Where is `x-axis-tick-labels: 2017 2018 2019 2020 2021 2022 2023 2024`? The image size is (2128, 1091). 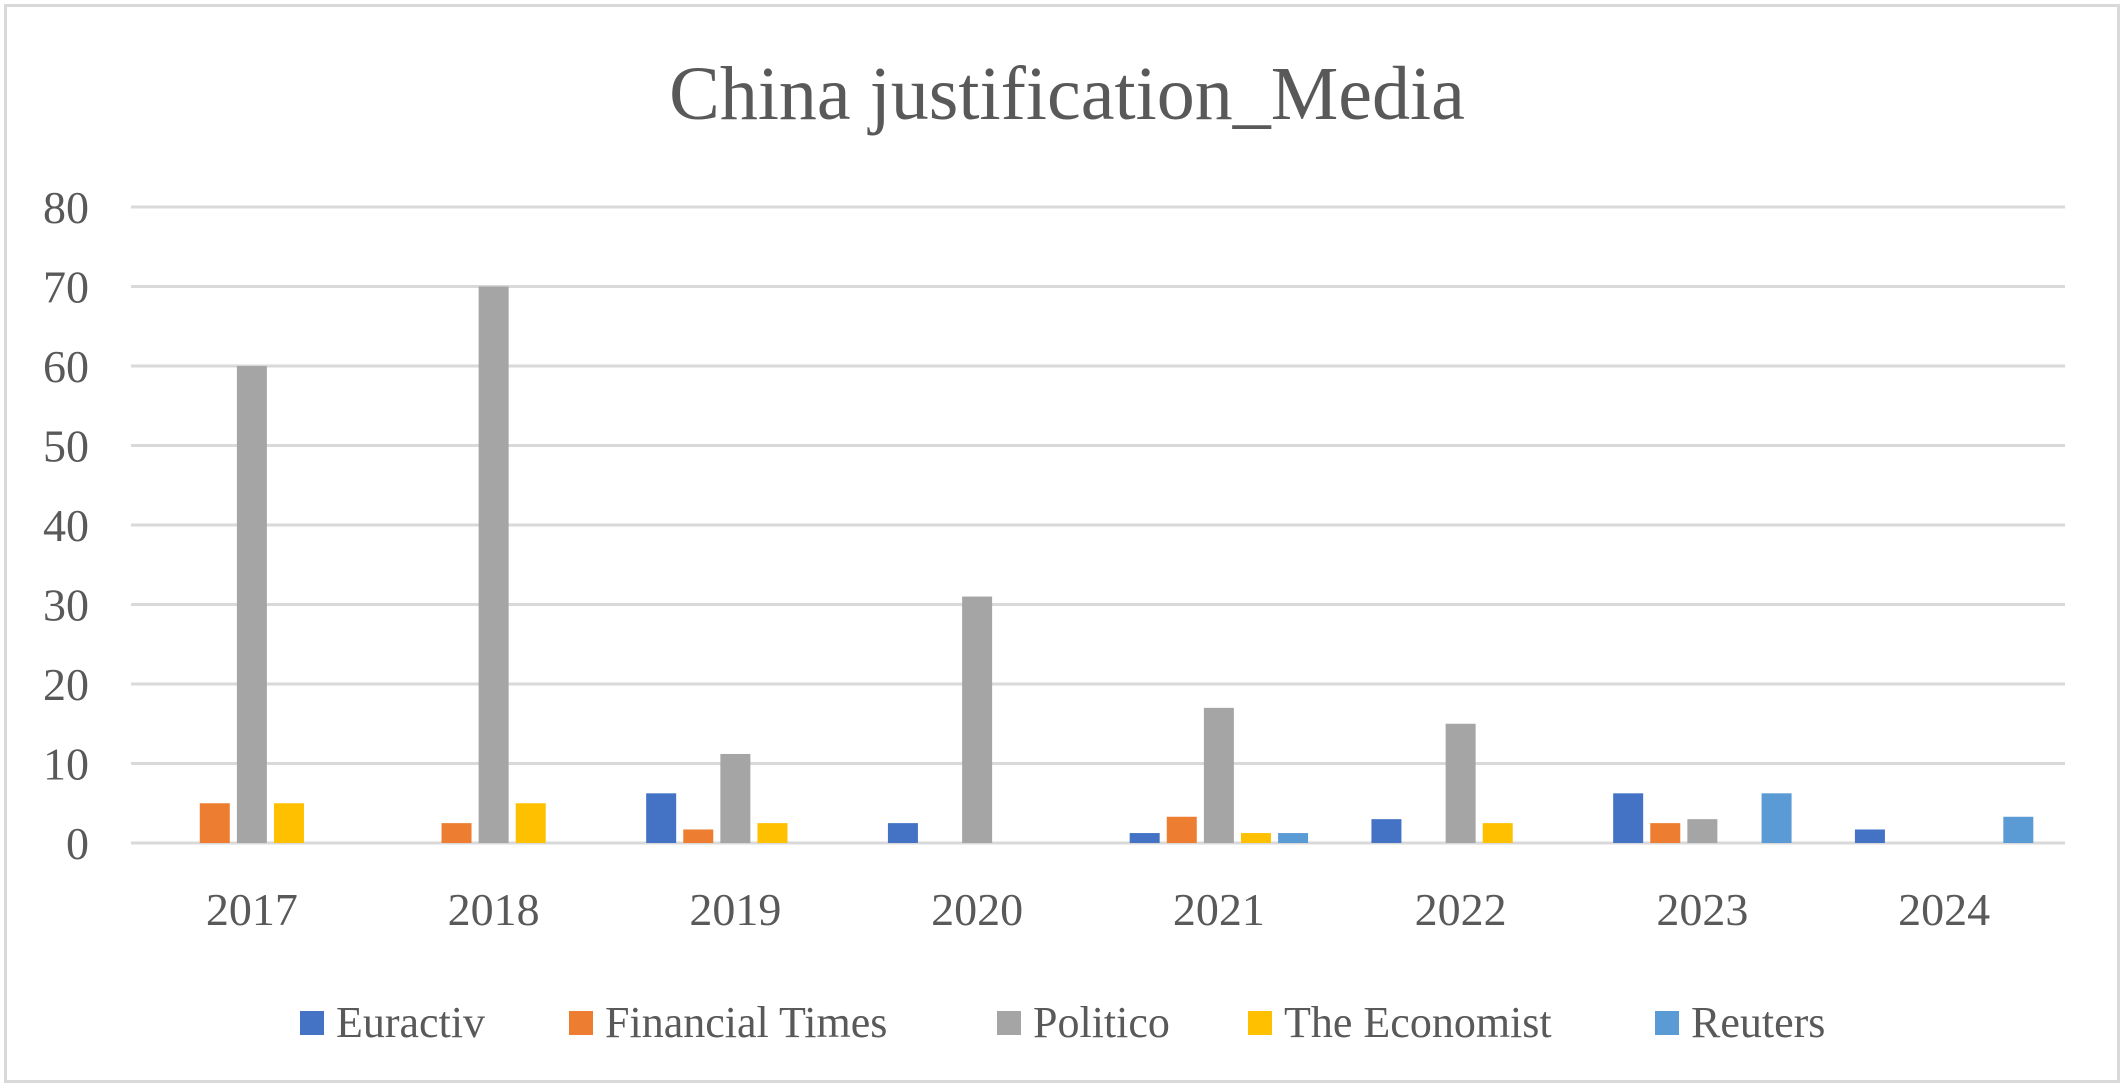
x-axis-tick-labels: 2017 2018 2019 2020 2021 2022 2023 2024 is located at coordinates (1098, 909).